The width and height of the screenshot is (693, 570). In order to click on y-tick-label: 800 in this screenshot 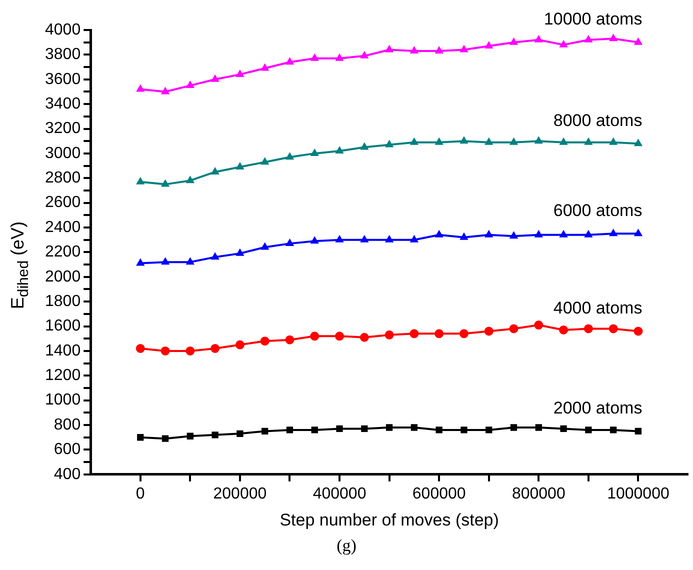, I will do `click(67, 425)`.